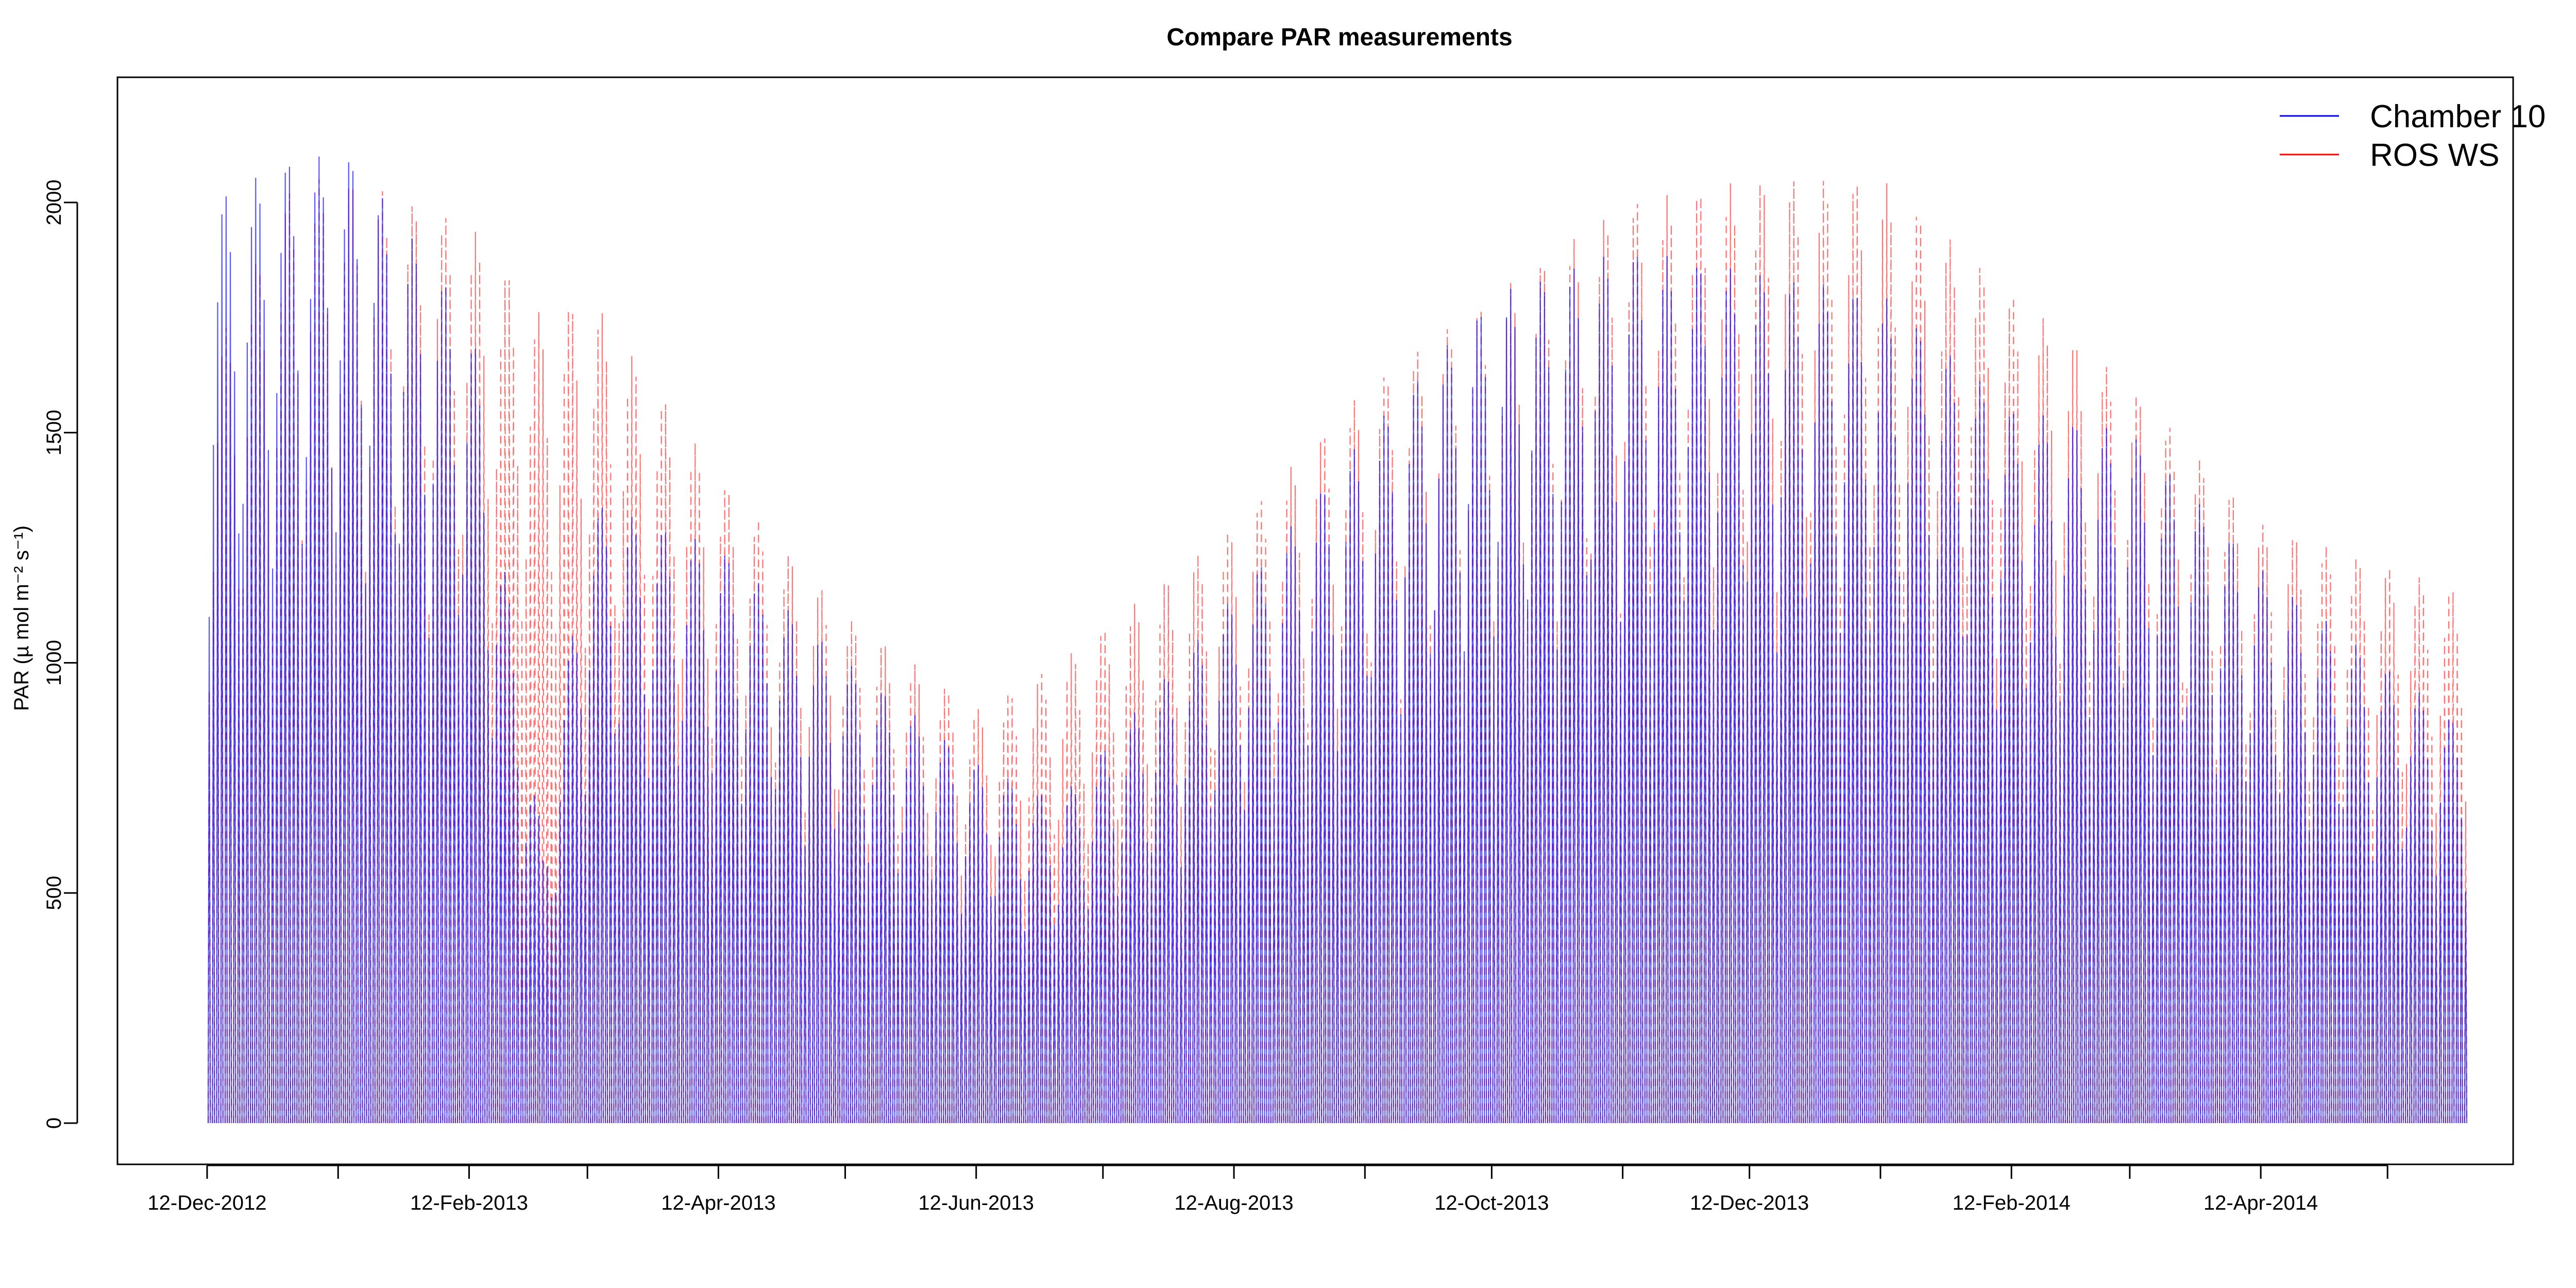 This screenshot has width=2576, height=1288. I want to click on x-tick-label: 12-Apr-2013, so click(718, 1203).